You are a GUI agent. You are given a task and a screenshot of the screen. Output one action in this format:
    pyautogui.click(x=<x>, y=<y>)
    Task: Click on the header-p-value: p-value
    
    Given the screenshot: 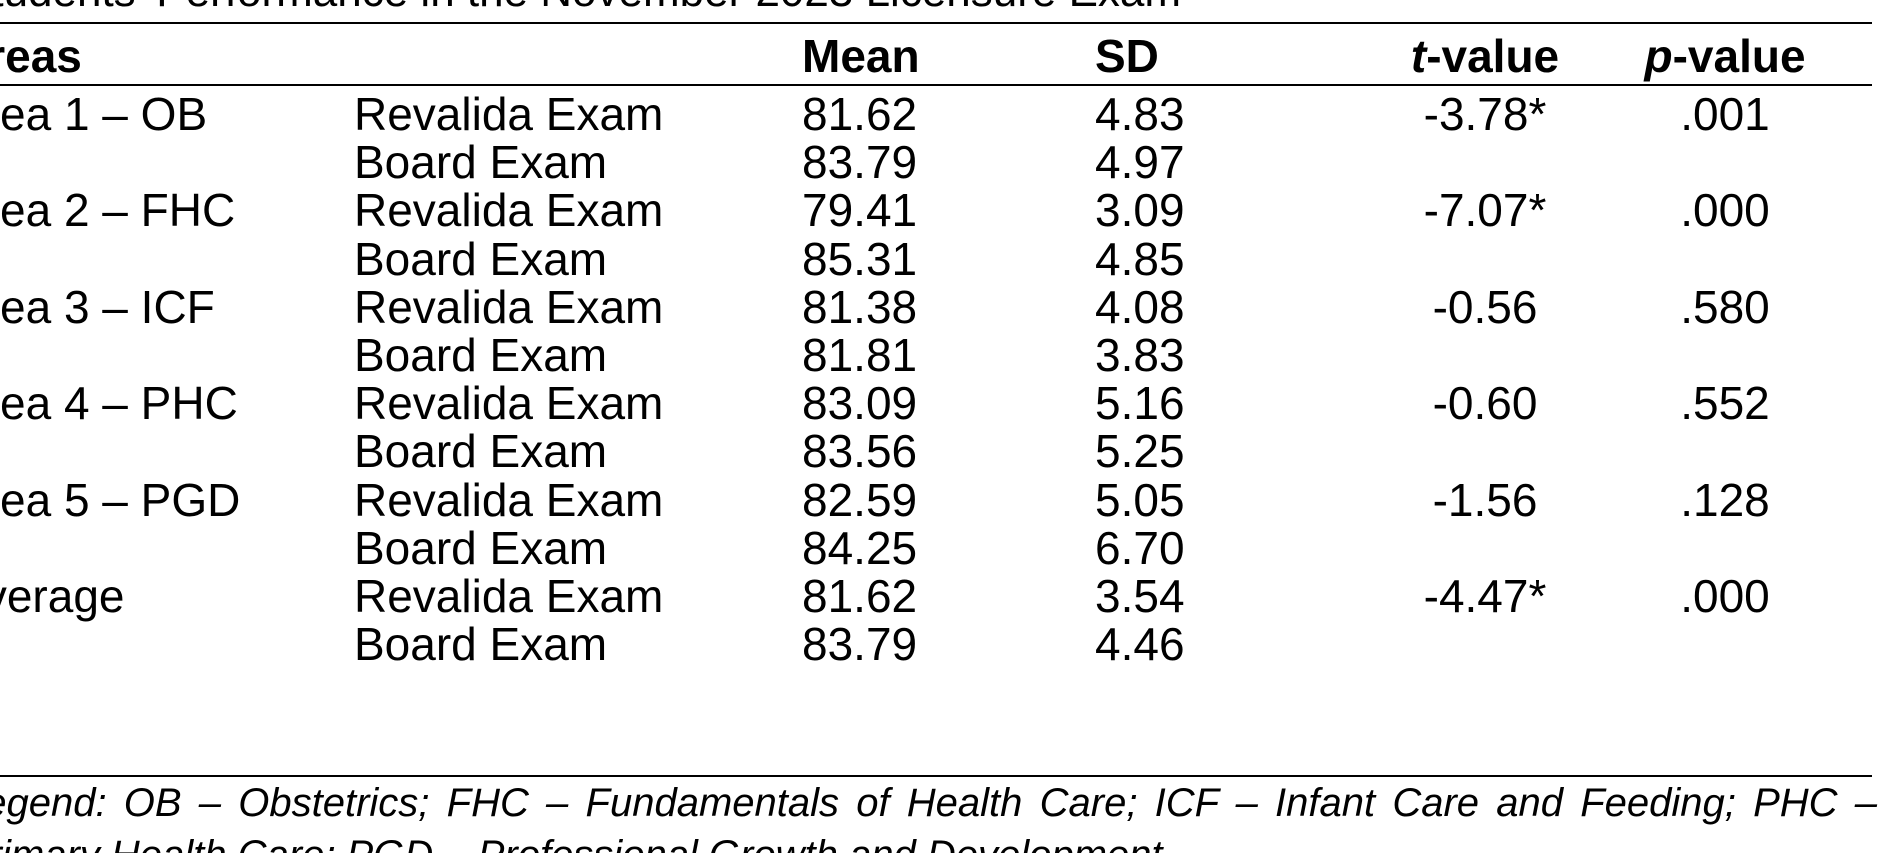 What is the action you would take?
    pyautogui.click(x=1725, y=56)
    